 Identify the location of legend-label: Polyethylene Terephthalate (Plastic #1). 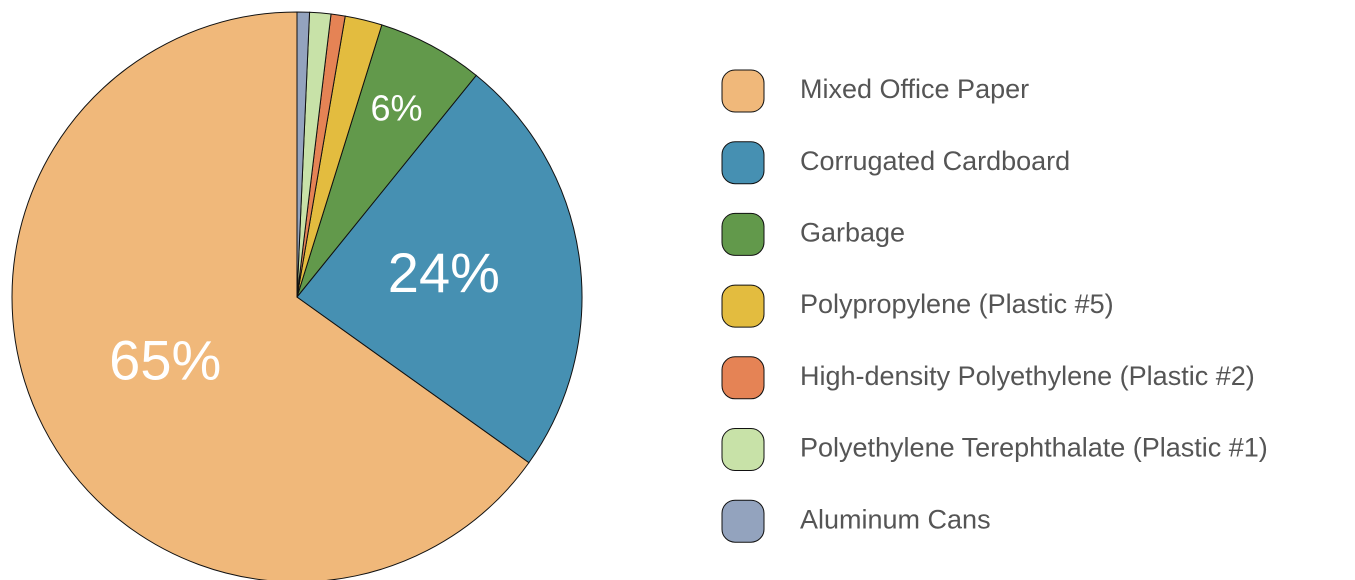
(1034, 448).